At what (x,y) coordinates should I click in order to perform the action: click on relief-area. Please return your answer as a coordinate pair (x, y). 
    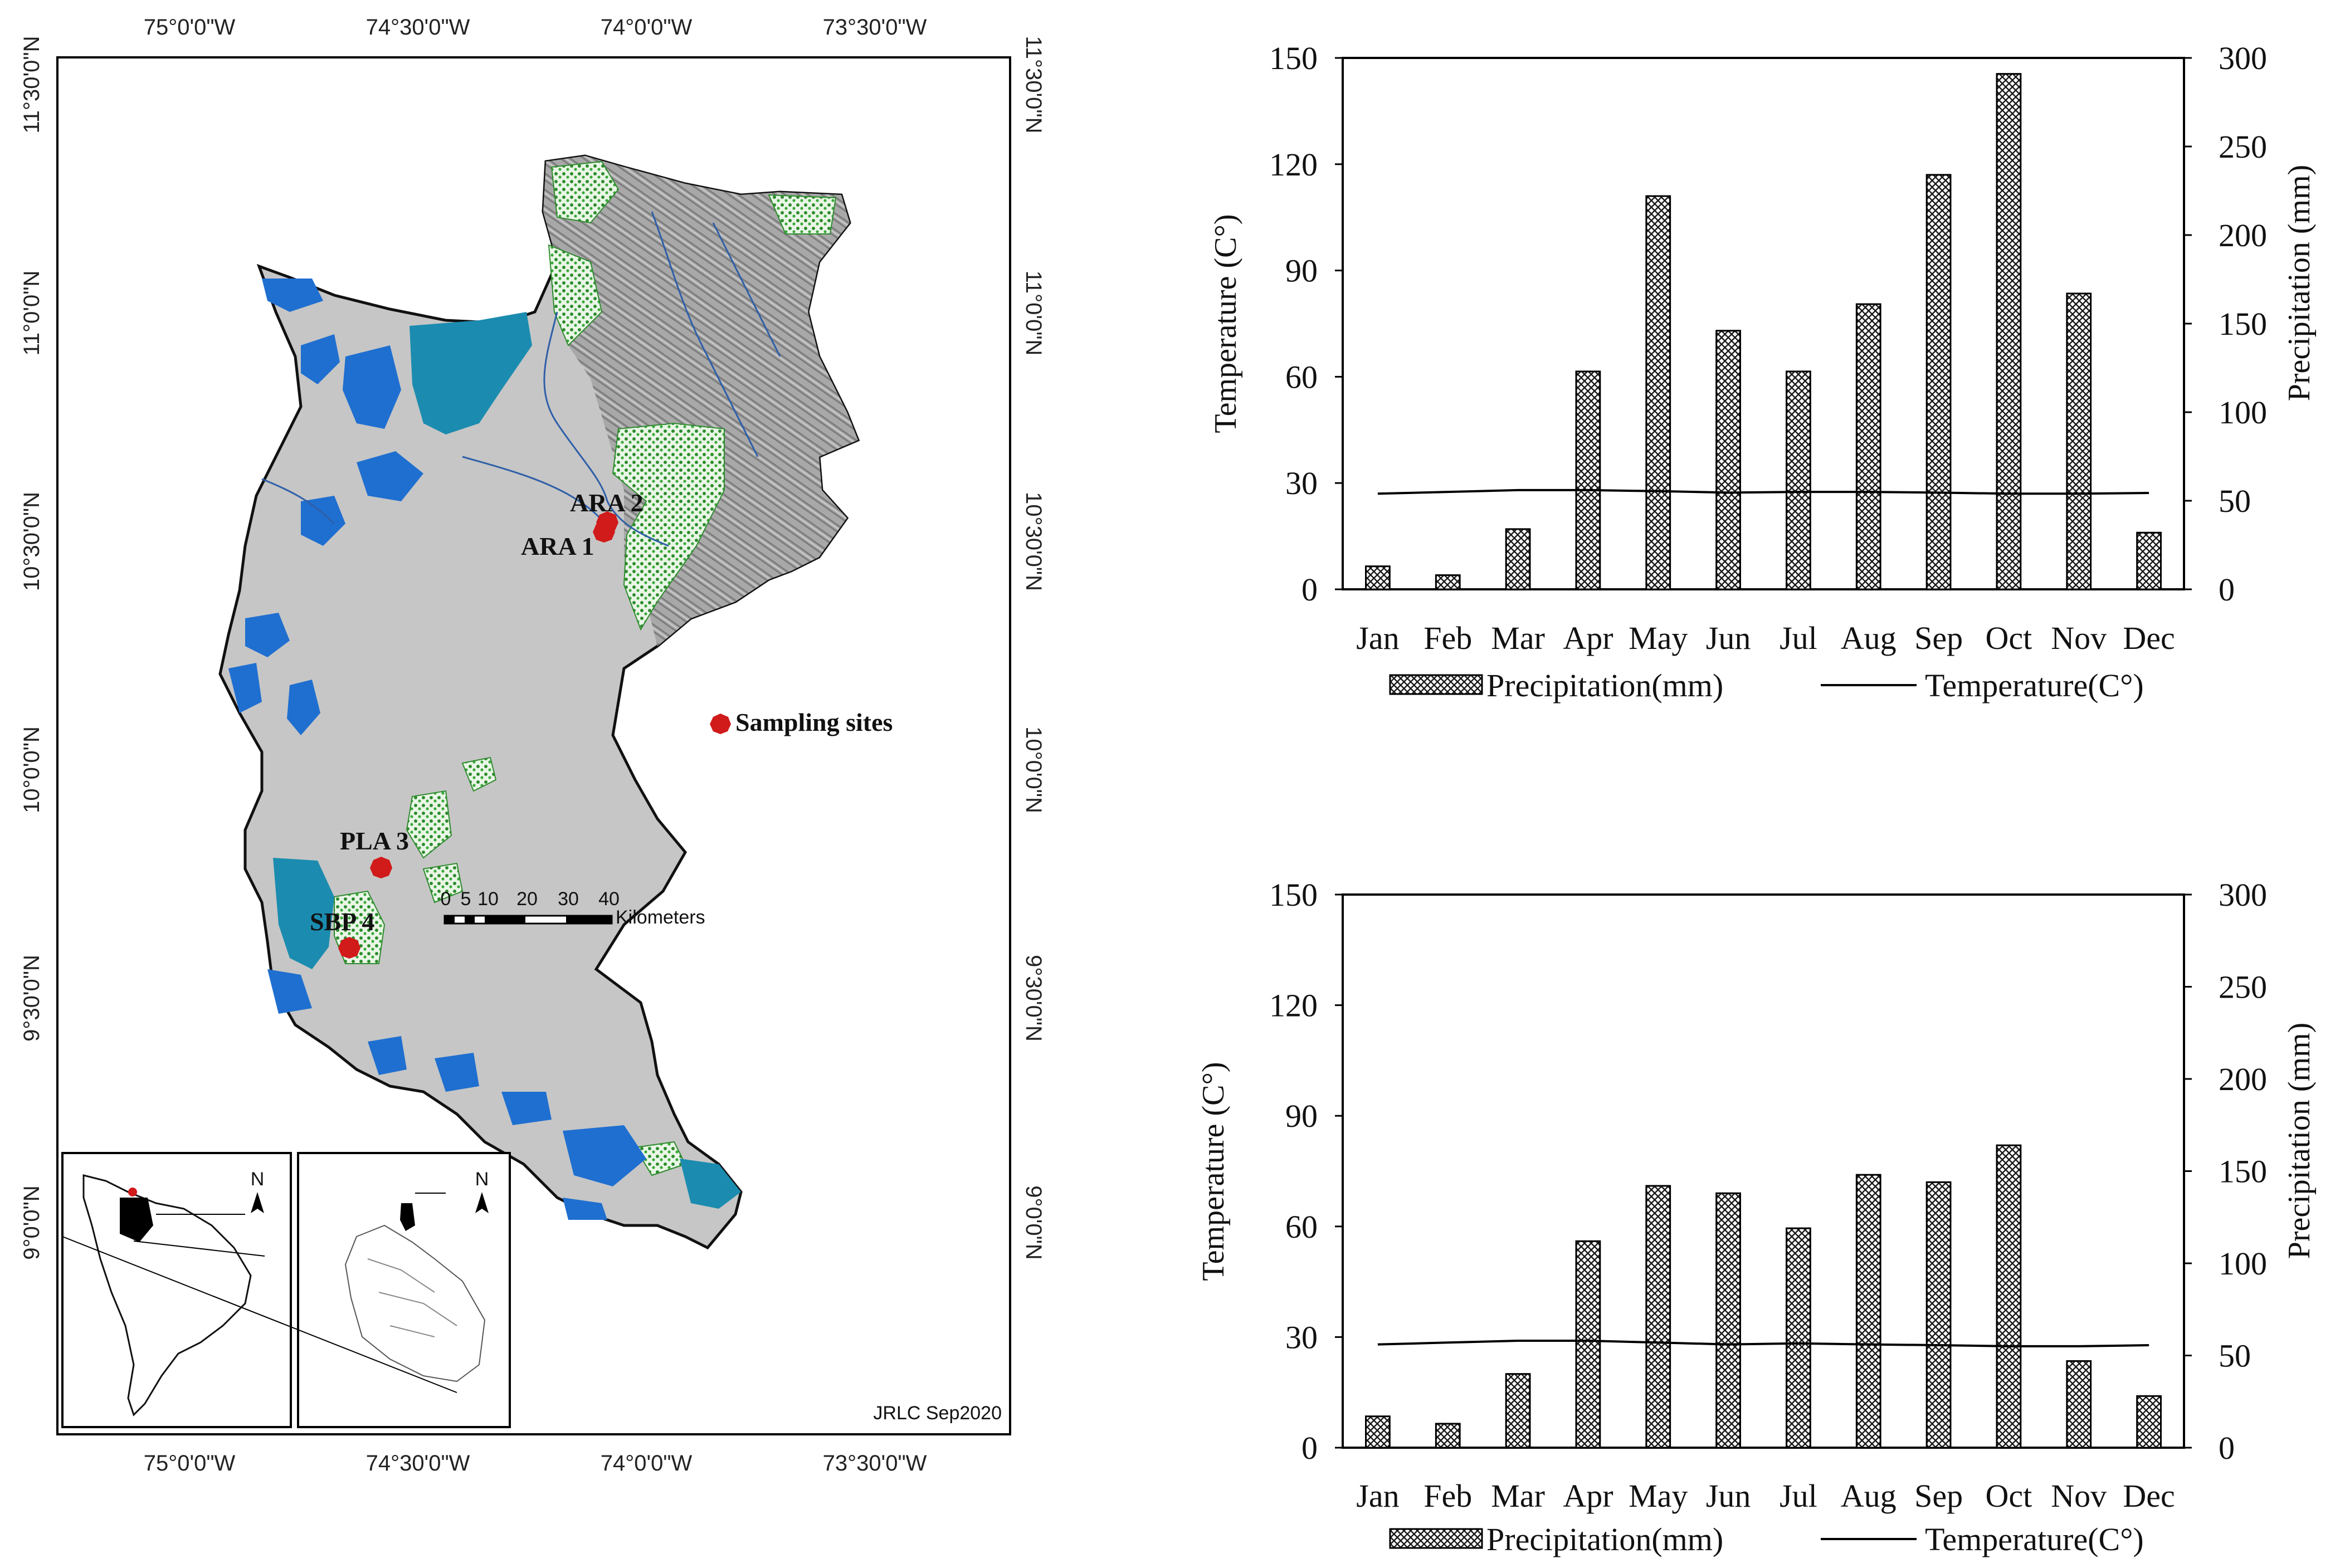
    Looking at the image, I should click on (701, 401).